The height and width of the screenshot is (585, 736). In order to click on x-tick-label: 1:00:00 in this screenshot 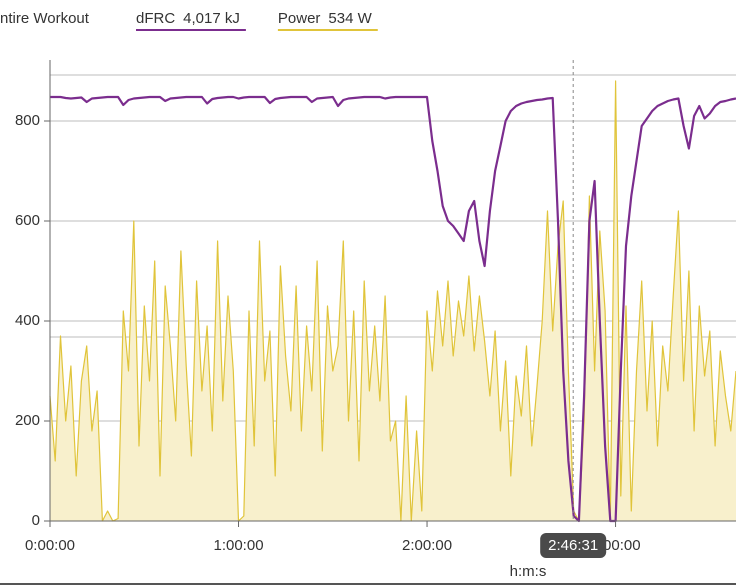, I will do `click(238, 545)`.